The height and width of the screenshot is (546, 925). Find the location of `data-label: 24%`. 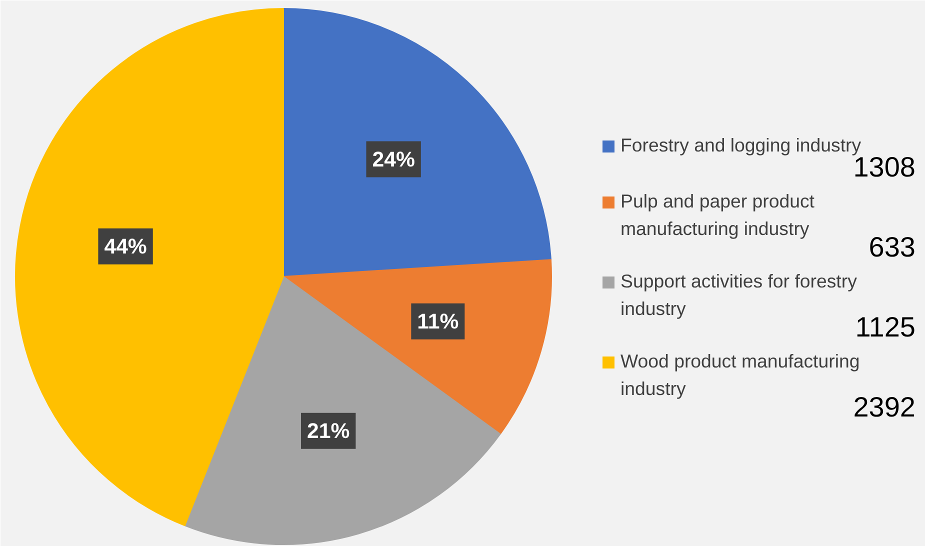

data-label: 24% is located at coordinates (393, 159).